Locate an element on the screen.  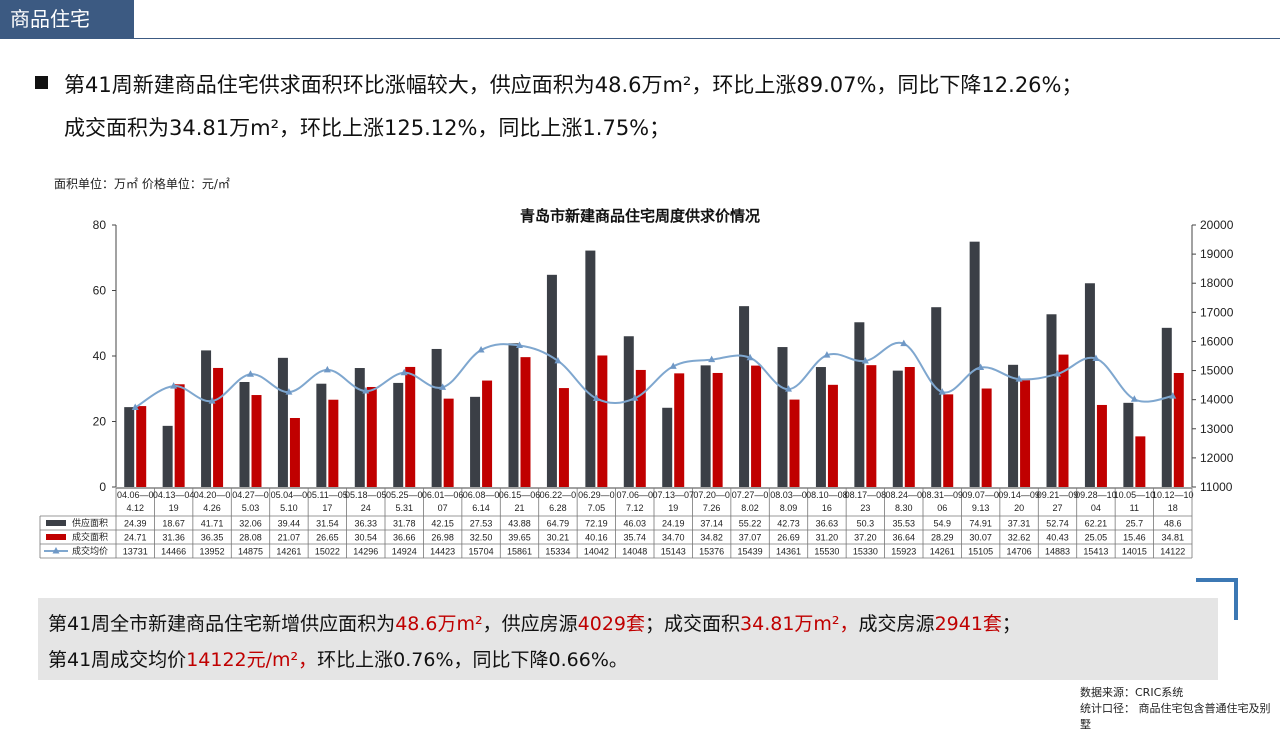
x-tick-label: 04.20—0 is located at coordinates (212, 495).